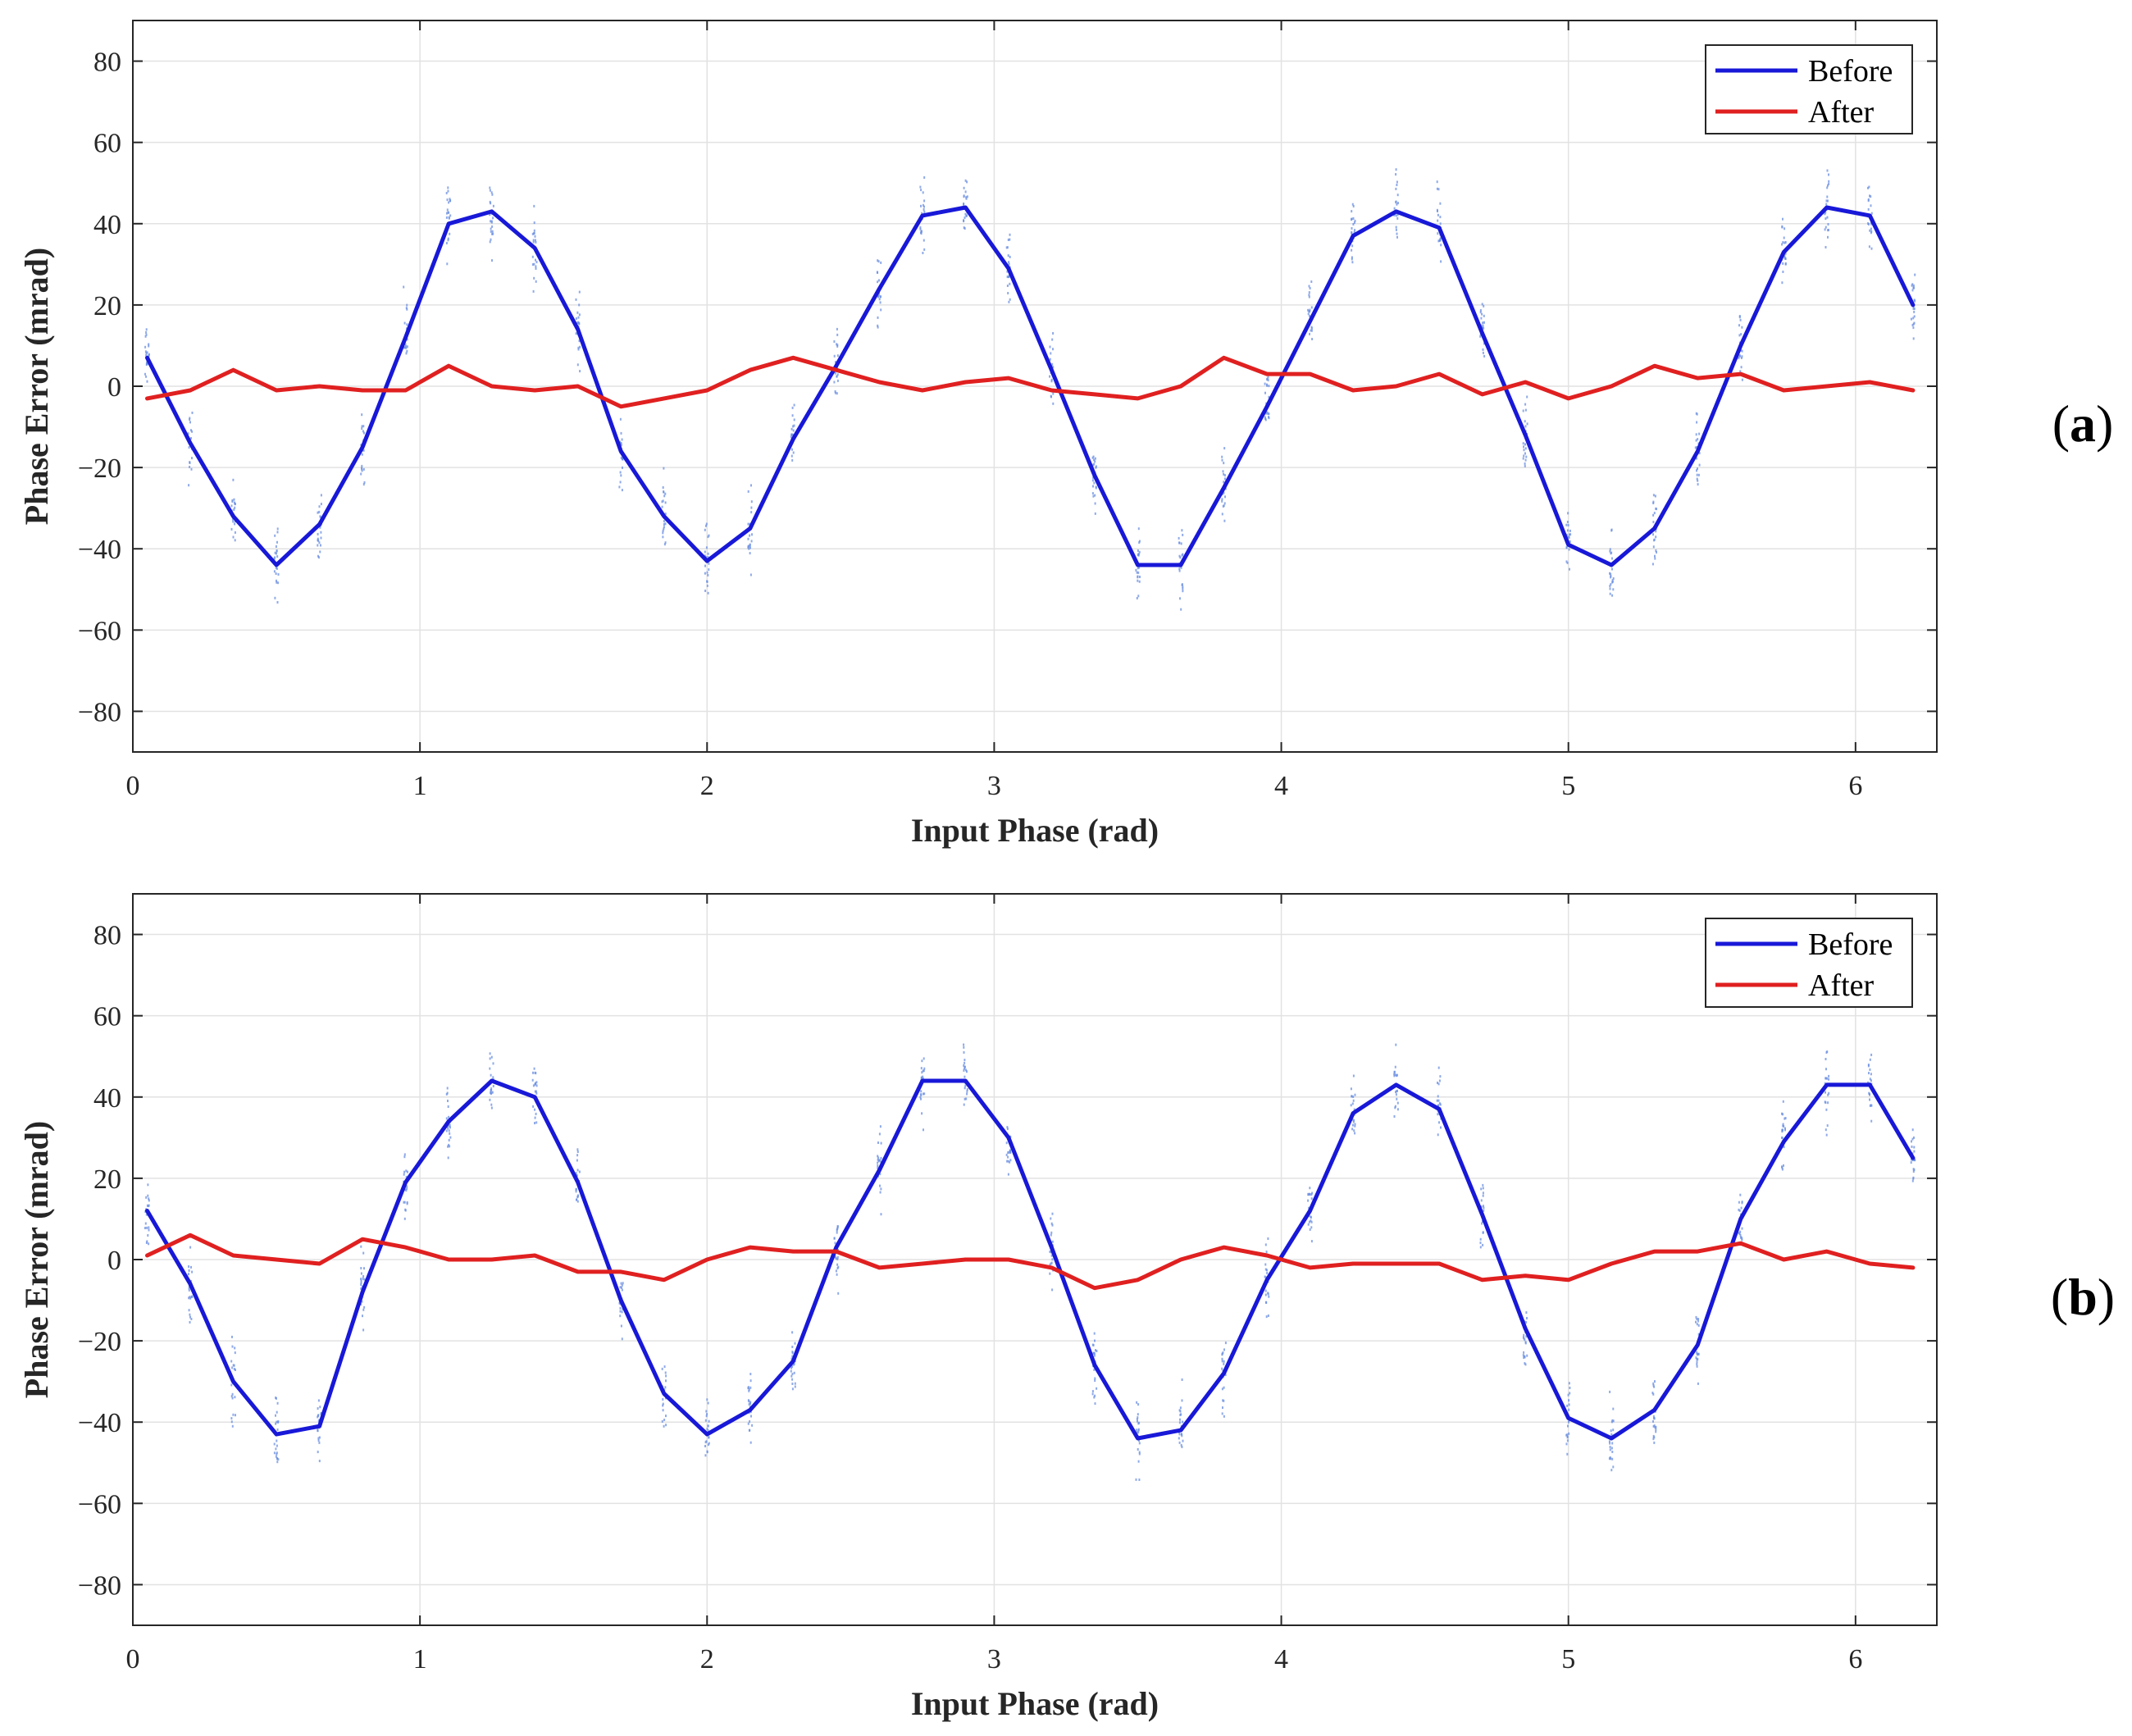 The height and width of the screenshot is (1736, 2132). What do you see at coordinates (994, 1659) in the screenshot?
I see `x-tick-label: 3` at bounding box center [994, 1659].